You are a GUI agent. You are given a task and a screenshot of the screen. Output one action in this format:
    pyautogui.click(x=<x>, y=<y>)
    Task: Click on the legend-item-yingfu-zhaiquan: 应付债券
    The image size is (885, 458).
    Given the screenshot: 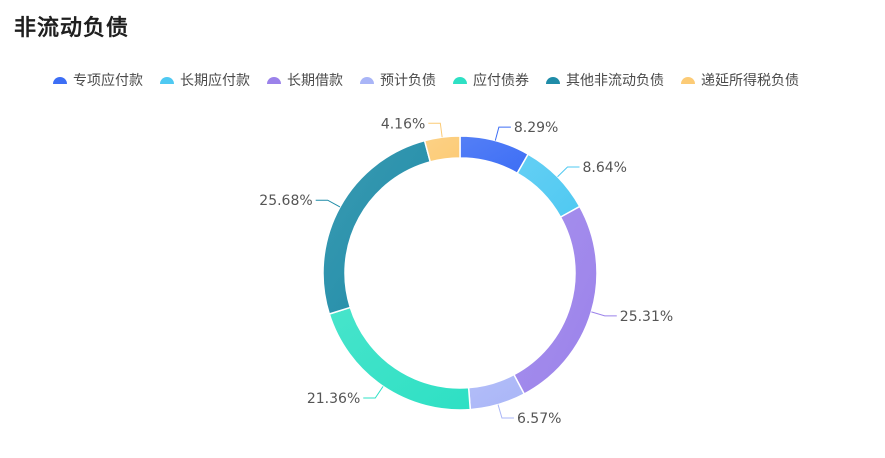 What is the action you would take?
    pyautogui.click(x=491, y=80)
    